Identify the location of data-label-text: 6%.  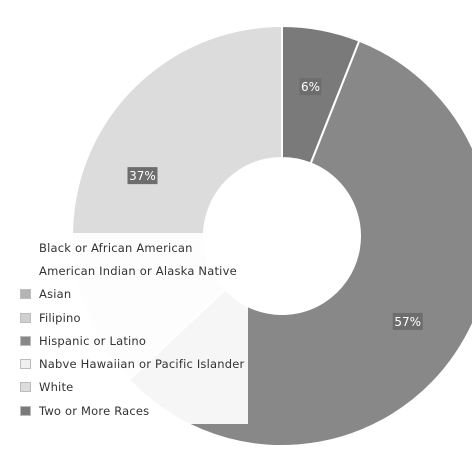
(310, 87).